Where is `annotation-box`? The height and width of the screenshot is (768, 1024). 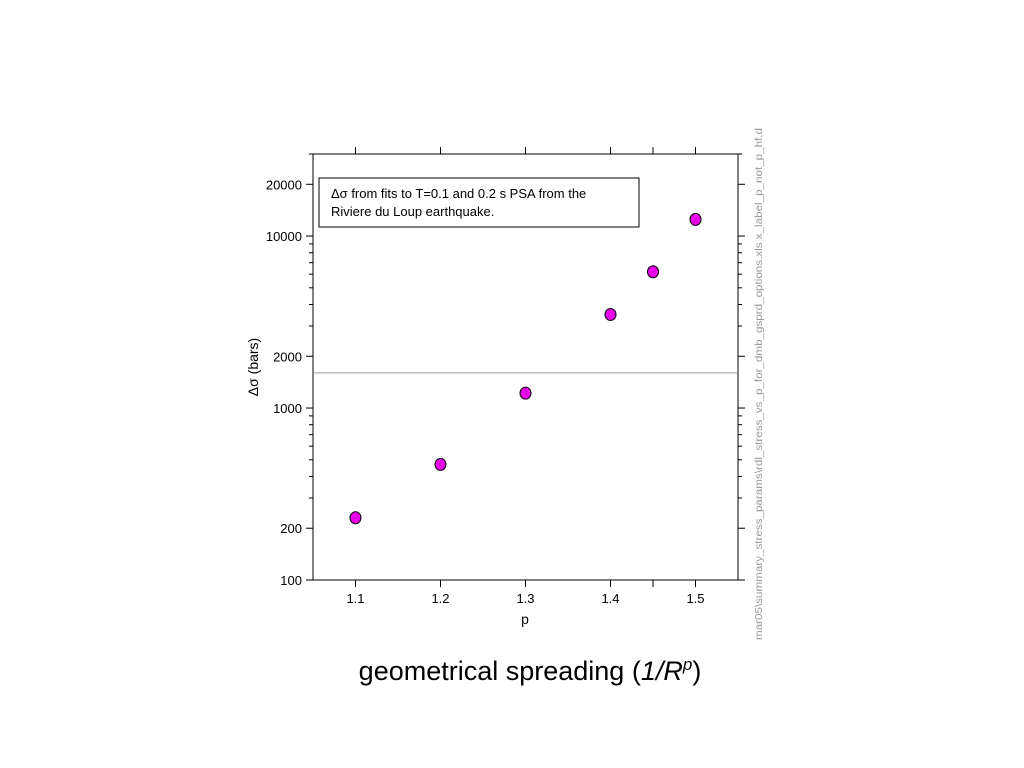
annotation-box is located at coordinates (479, 202).